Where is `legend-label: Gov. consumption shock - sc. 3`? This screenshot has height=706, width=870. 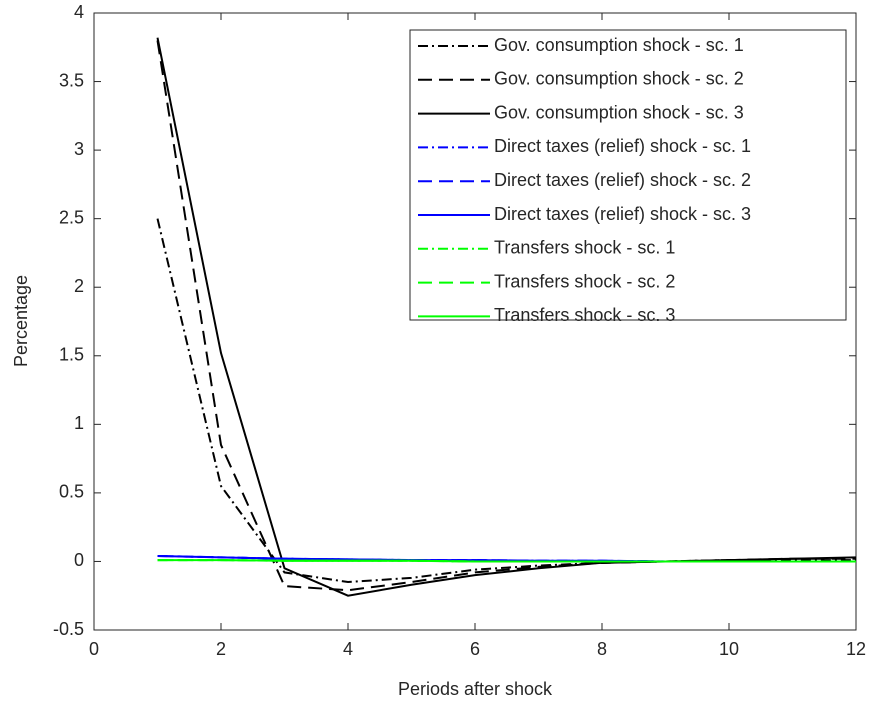
legend-label: Gov. consumption shock - sc. 3 is located at coordinates (619, 112).